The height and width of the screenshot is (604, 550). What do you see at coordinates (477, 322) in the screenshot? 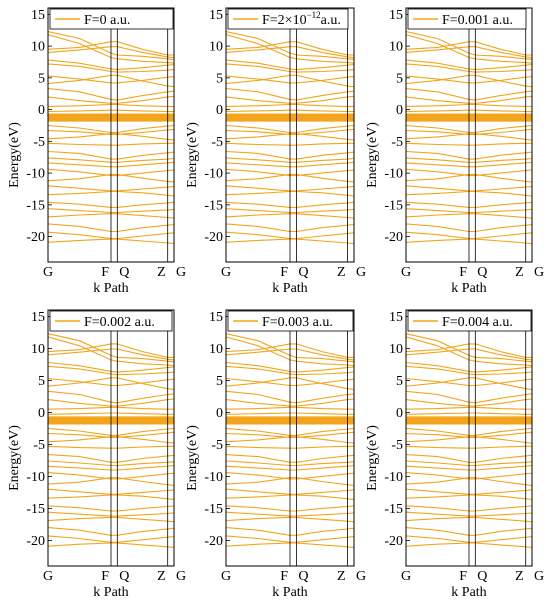
I see `legend-label: F=0.004 a.u.` at bounding box center [477, 322].